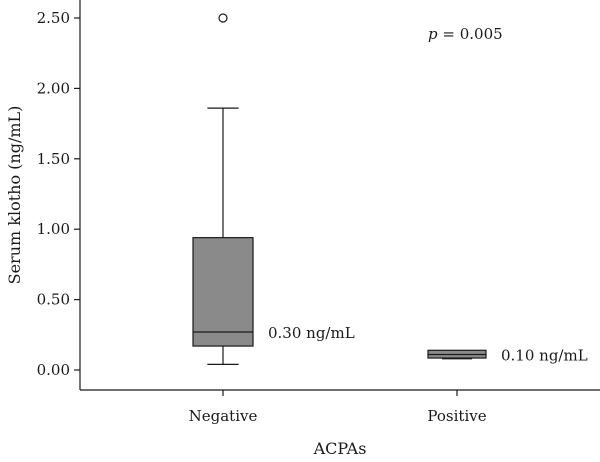  What do you see at coordinates (58, 194) in the screenshot?
I see `y-ticks-group: 0.00 0.50 1.00 1.50 2.00 2.50` at bounding box center [58, 194].